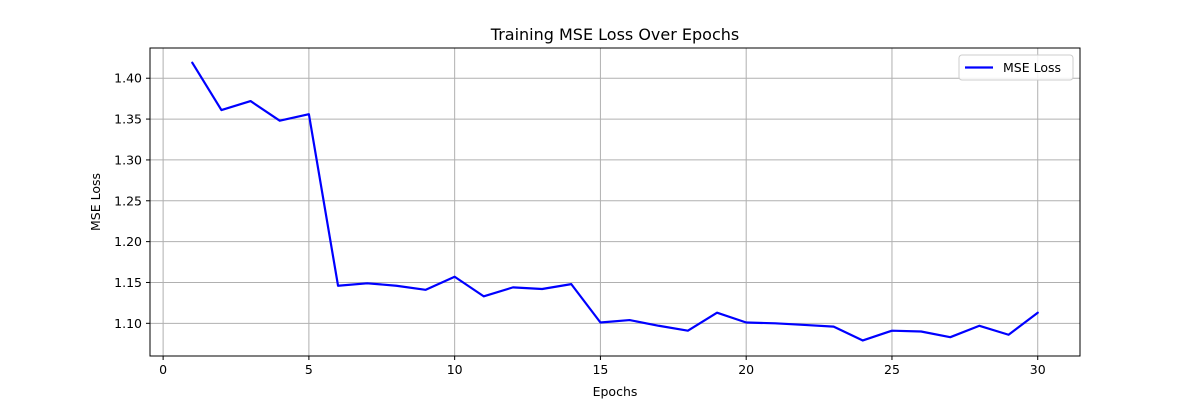  Describe the element at coordinates (128, 323) in the screenshot. I see `y-tick-label: 1.10` at that location.